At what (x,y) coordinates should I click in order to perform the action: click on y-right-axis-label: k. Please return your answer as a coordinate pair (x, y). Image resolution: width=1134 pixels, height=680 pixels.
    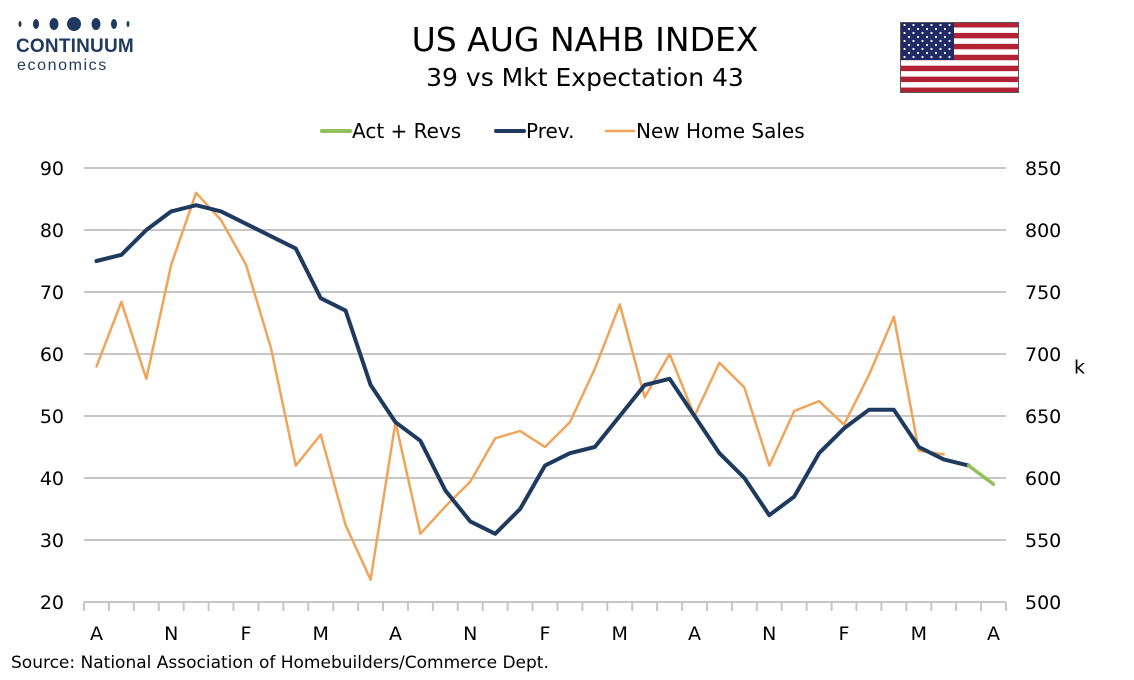
    Looking at the image, I should click on (1079, 368).